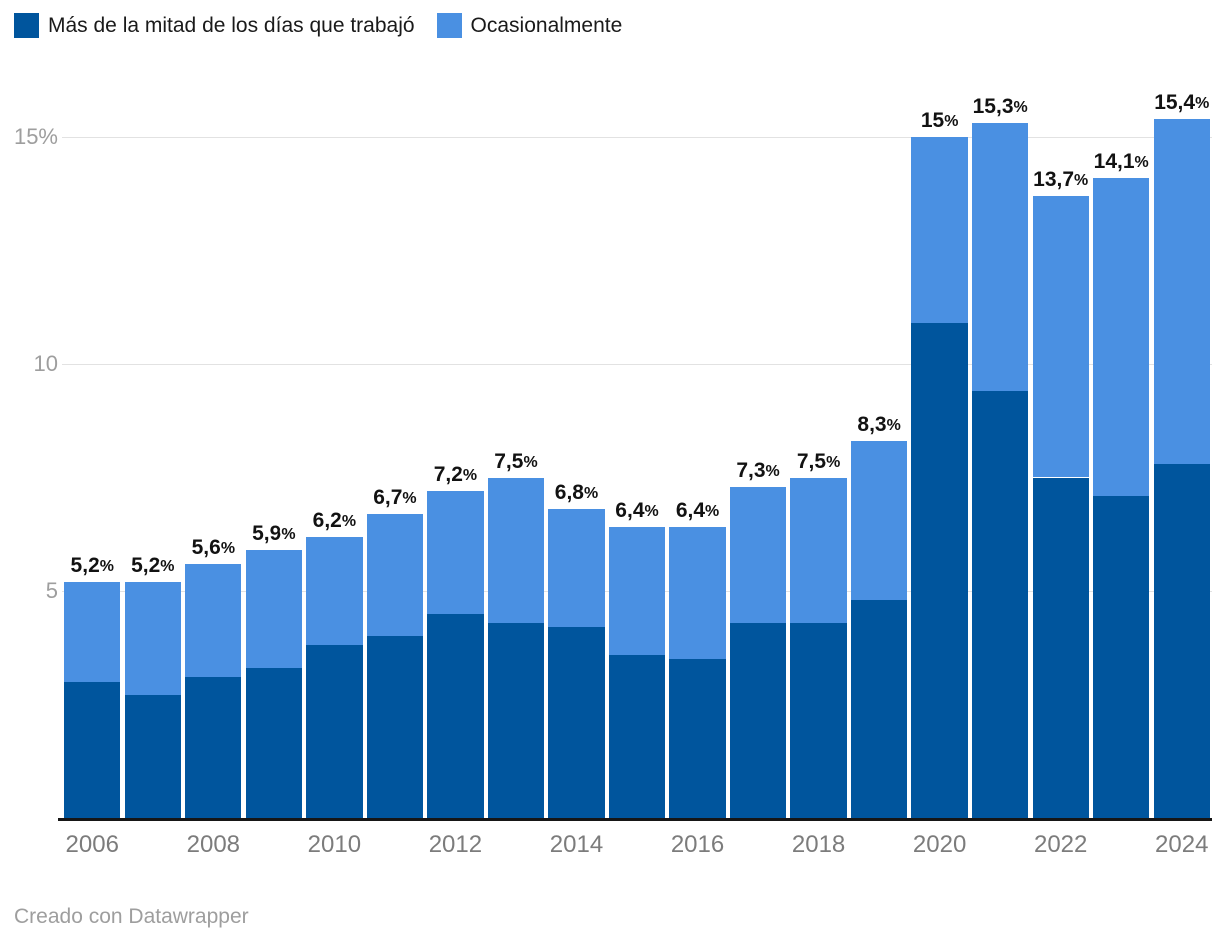  Describe the element at coordinates (637, 591) in the screenshot. I see `bar-2015-occasionally` at that location.